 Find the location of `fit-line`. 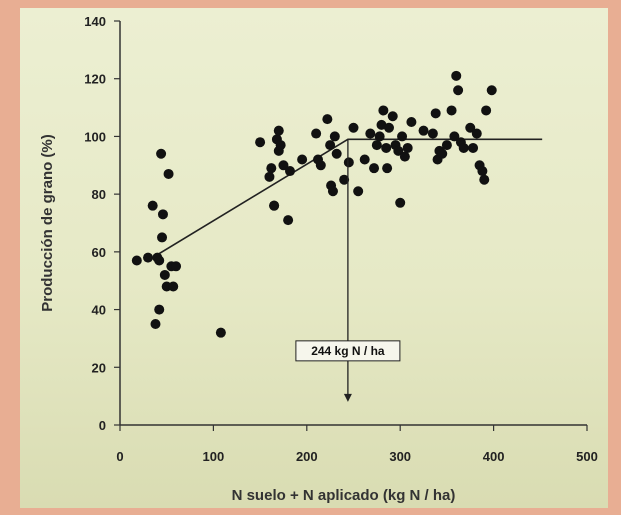

fit-line is located at coordinates (349, 197).